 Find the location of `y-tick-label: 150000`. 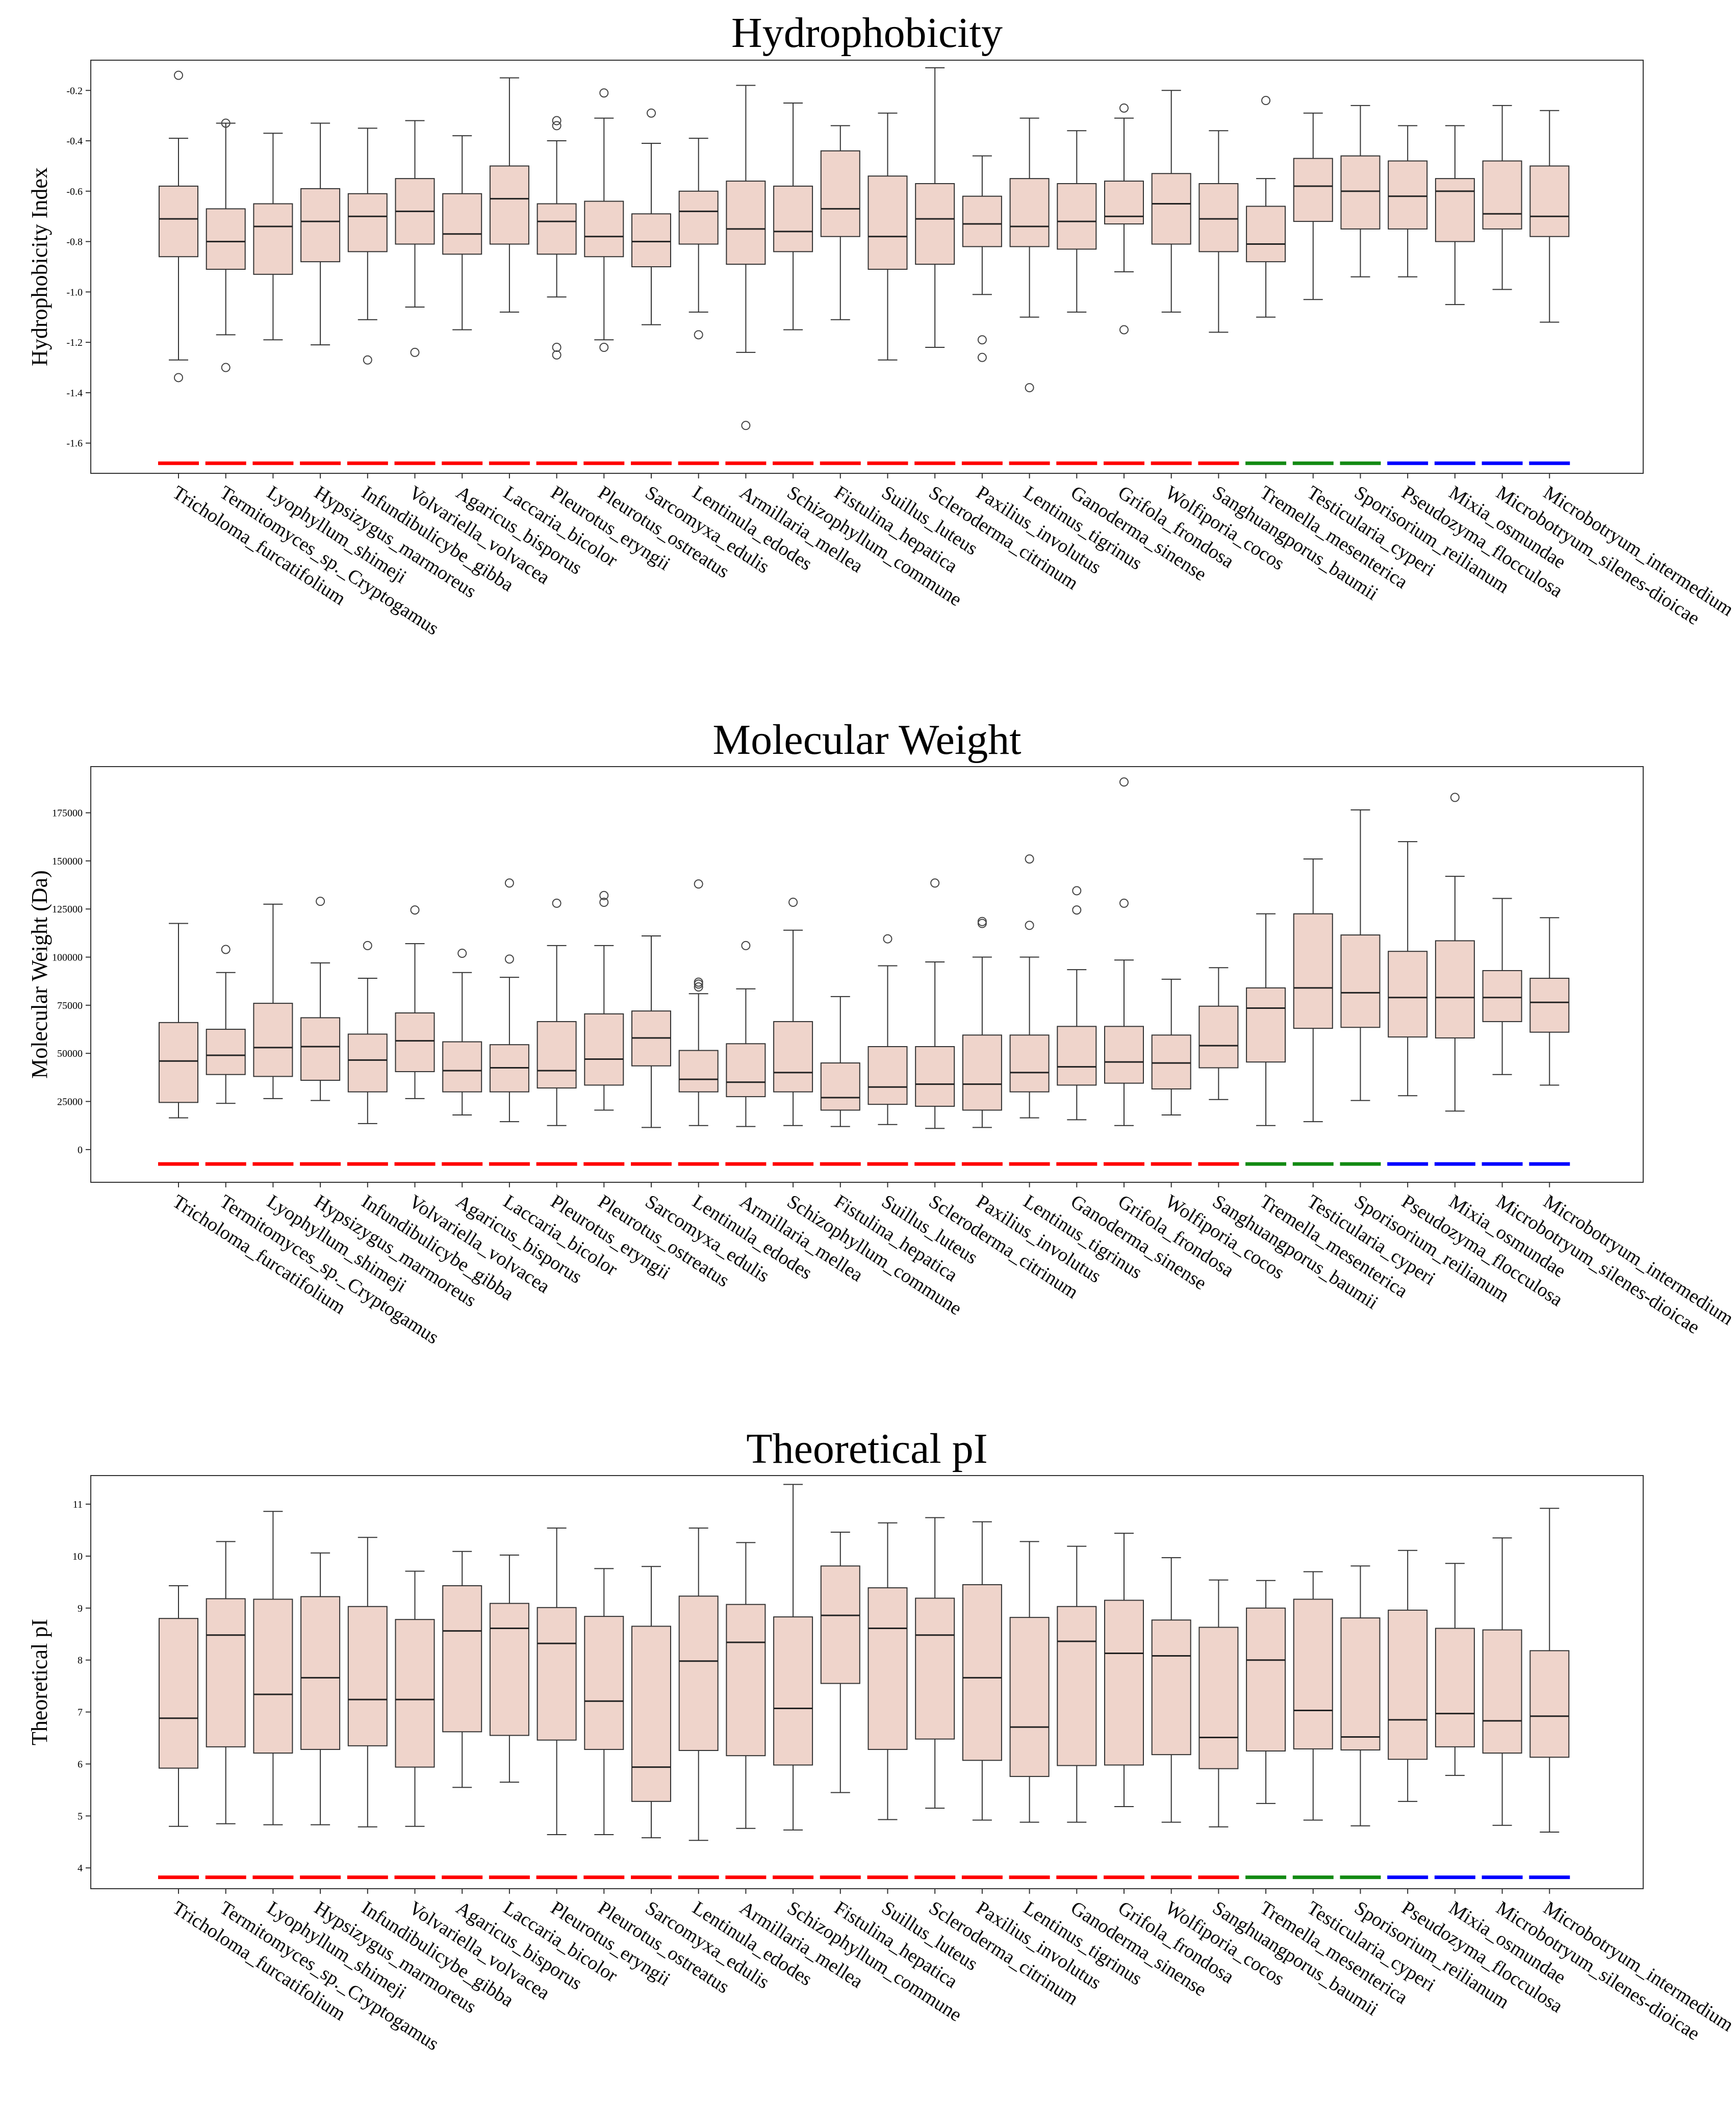

y-tick-label: 150000 is located at coordinates (67, 862).